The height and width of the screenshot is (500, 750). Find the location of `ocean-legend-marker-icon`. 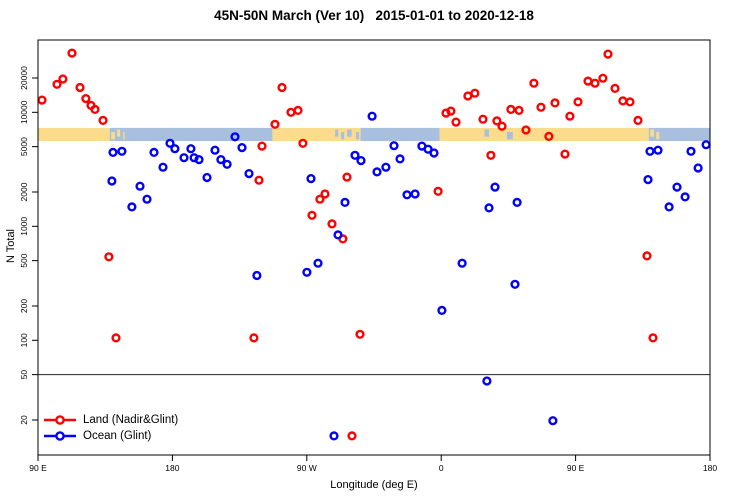

ocean-legend-marker-icon is located at coordinates (60, 436).